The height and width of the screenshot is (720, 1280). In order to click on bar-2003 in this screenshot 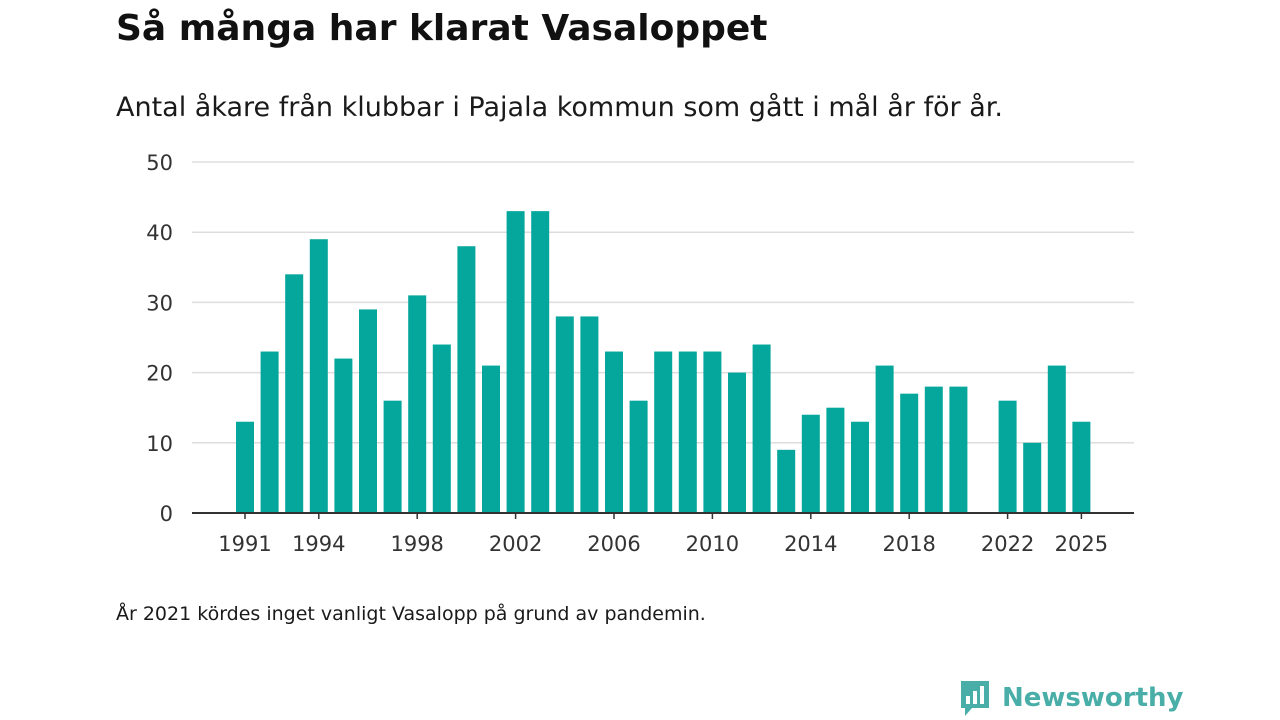, I will do `click(540, 362)`.